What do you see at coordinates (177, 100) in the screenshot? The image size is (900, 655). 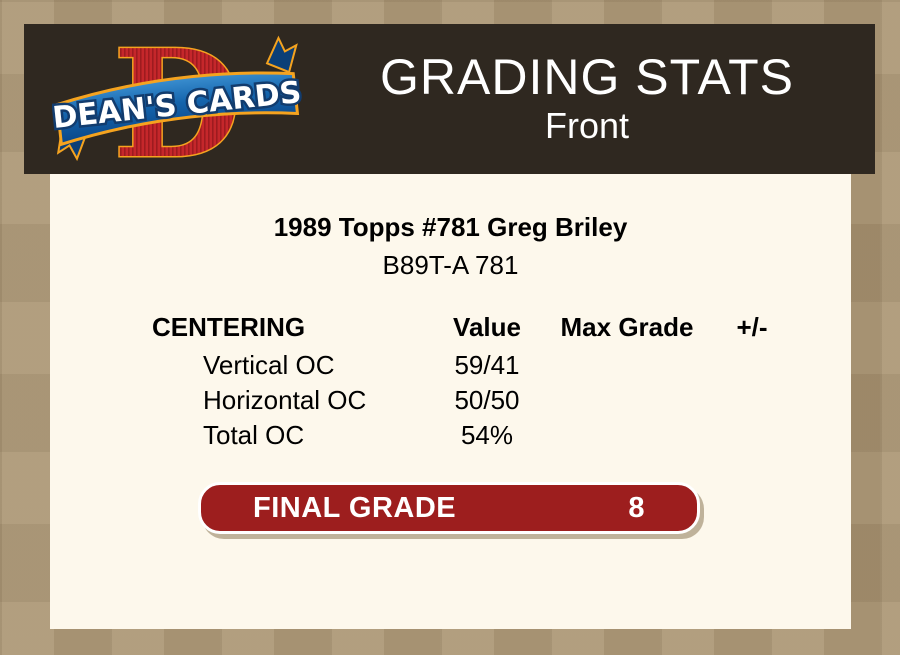 I see `deans-cards-logo: D DEAN'S CARDS` at bounding box center [177, 100].